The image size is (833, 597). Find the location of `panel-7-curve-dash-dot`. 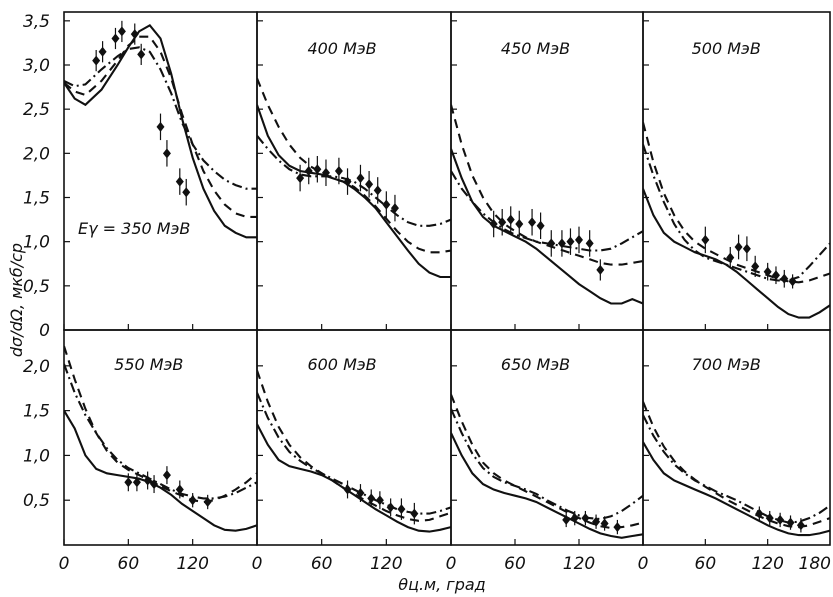

panel-7-curve-dash-dot is located at coordinates (736, 469).